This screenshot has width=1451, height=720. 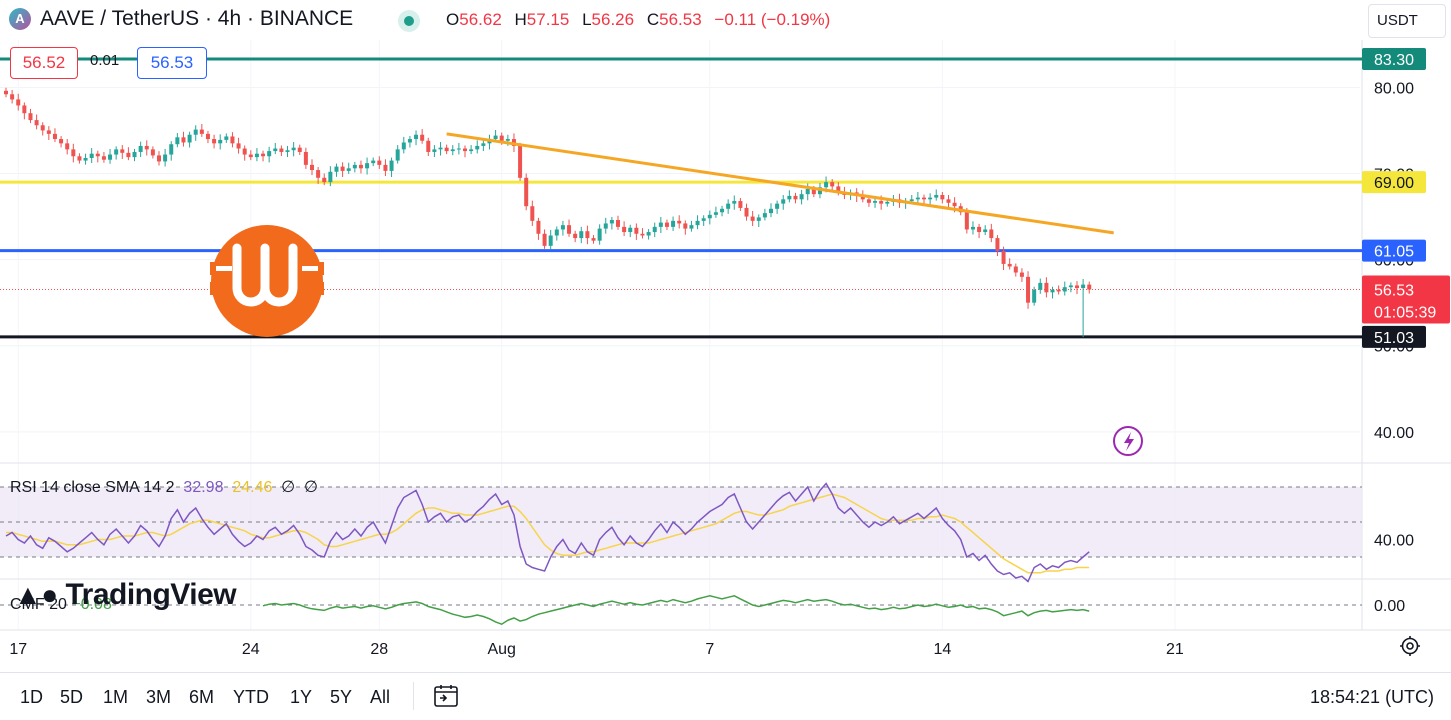 What do you see at coordinates (780, 183) in the screenshot?
I see `trend-line` at bounding box center [780, 183].